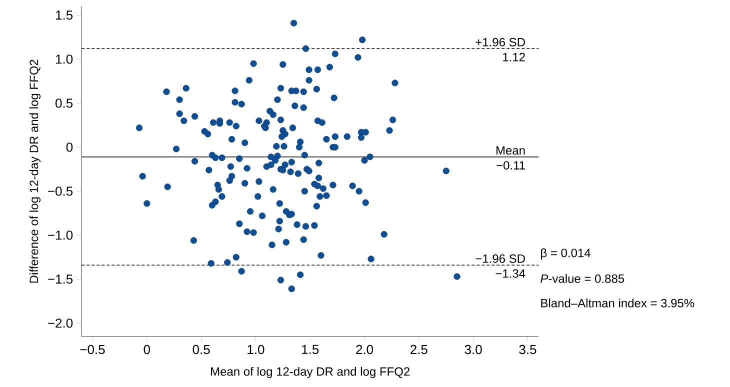 This screenshot has height=387, width=730. I want to click on text: P-value = 0.885, so click(582, 278).